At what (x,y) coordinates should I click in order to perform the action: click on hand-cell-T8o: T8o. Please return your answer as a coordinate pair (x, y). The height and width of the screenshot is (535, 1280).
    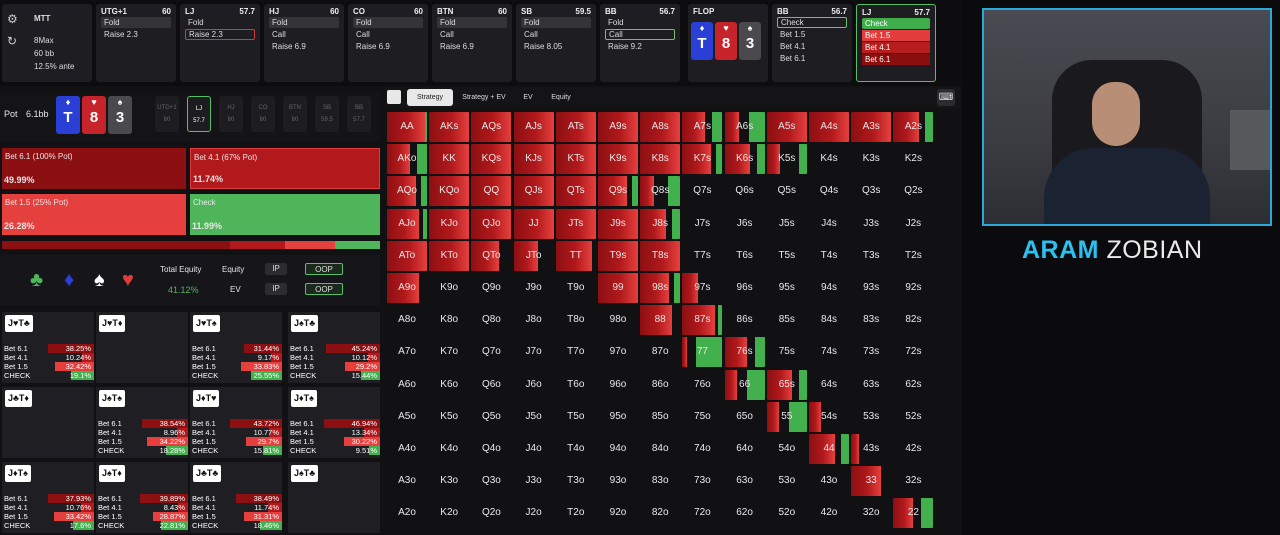
    Looking at the image, I should click on (576, 320).